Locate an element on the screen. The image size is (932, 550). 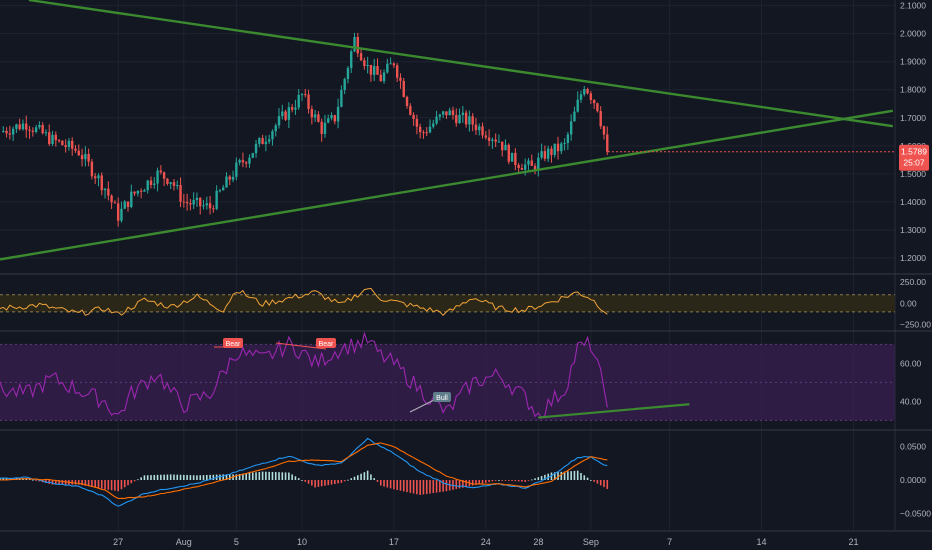
time-tick-label: 28 is located at coordinates (538, 542).